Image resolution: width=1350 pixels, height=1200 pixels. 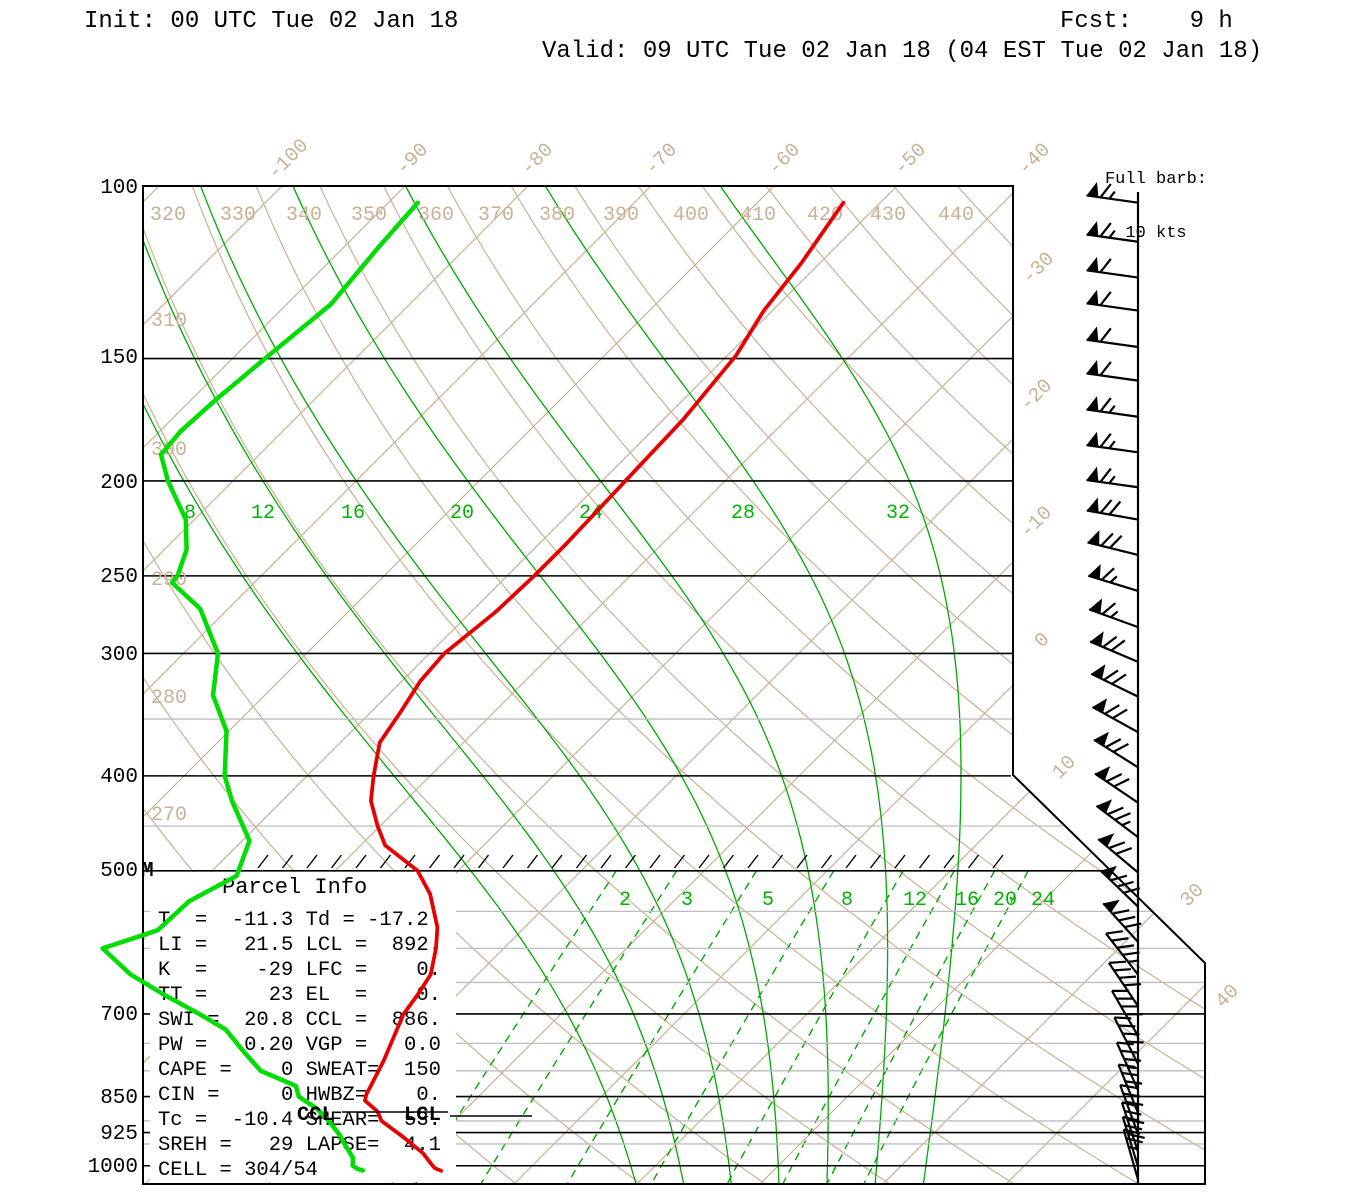 I want to click on moist-adiabat-label: 12, so click(x=263, y=513).